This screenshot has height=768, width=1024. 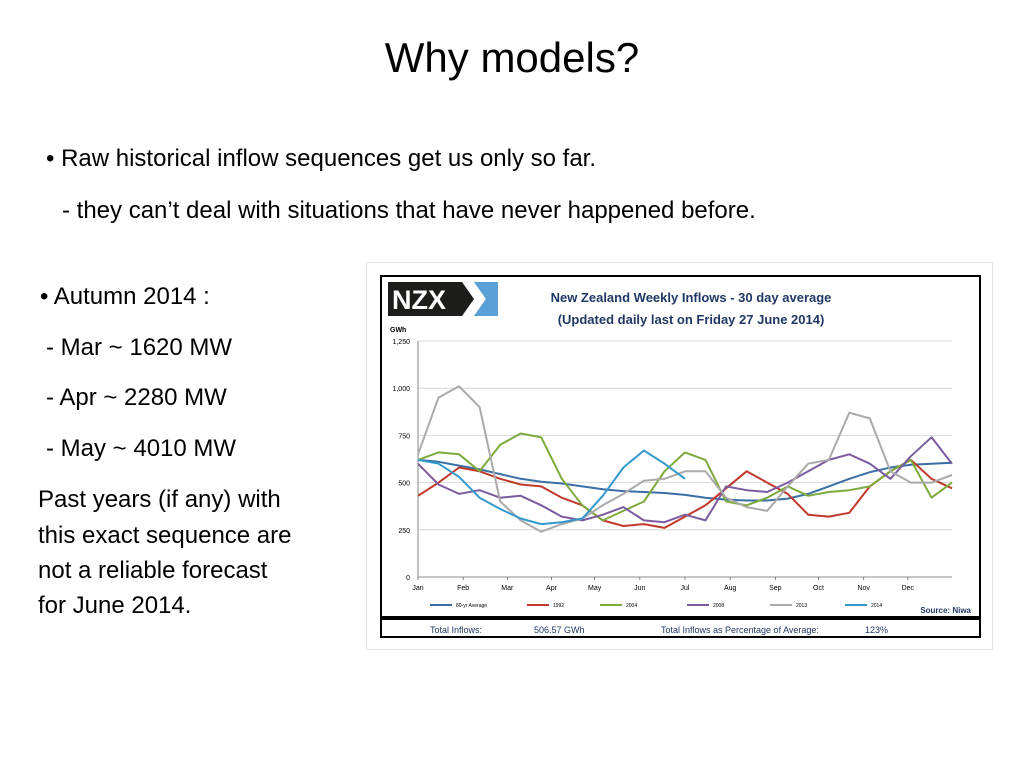 What do you see at coordinates (863, 588) in the screenshot?
I see `x-tick-label: Nov` at bounding box center [863, 588].